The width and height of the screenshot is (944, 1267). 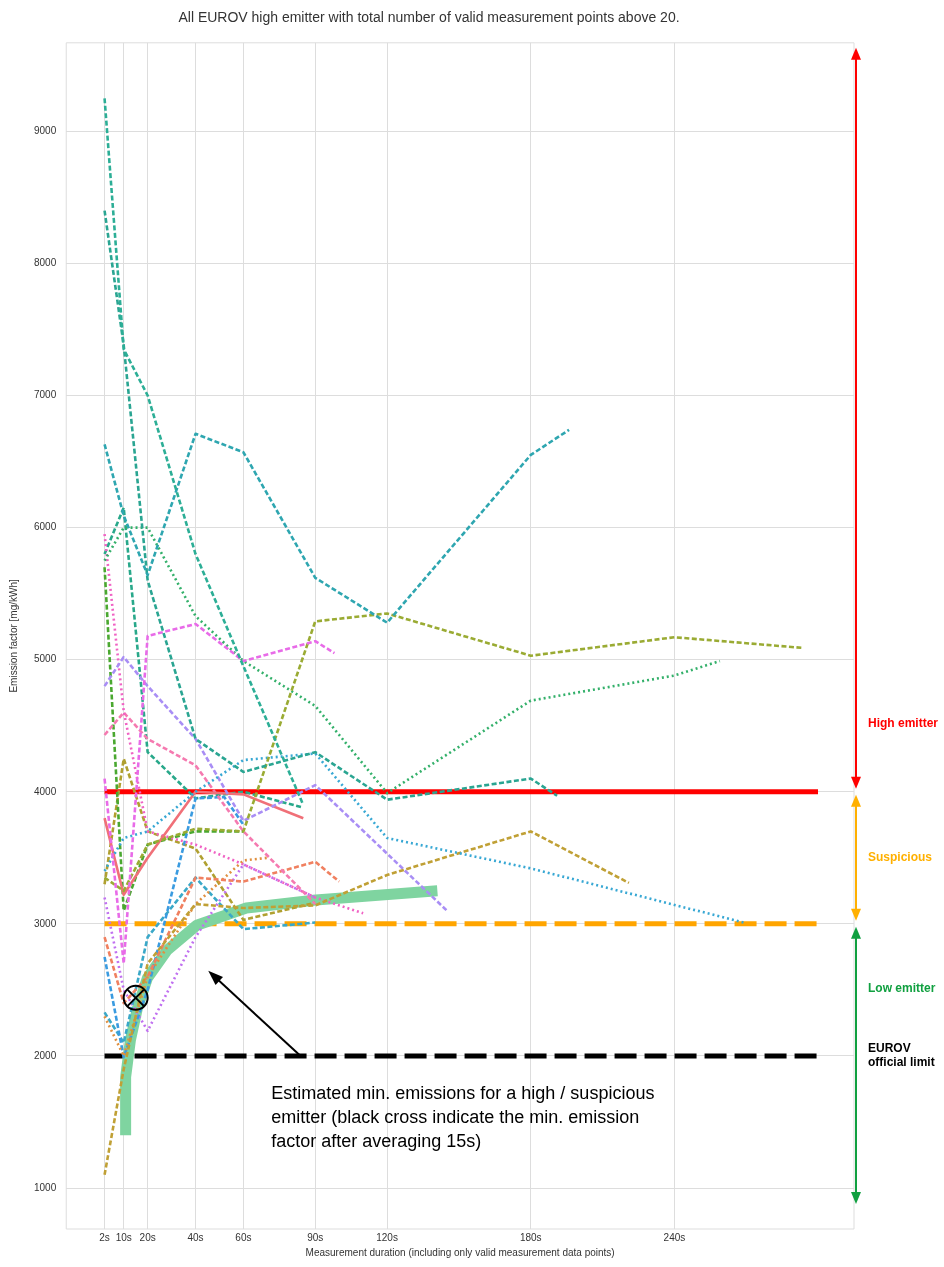 What do you see at coordinates (530, 1237) in the screenshot?
I see `x-tick-label: 180s` at bounding box center [530, 1237].